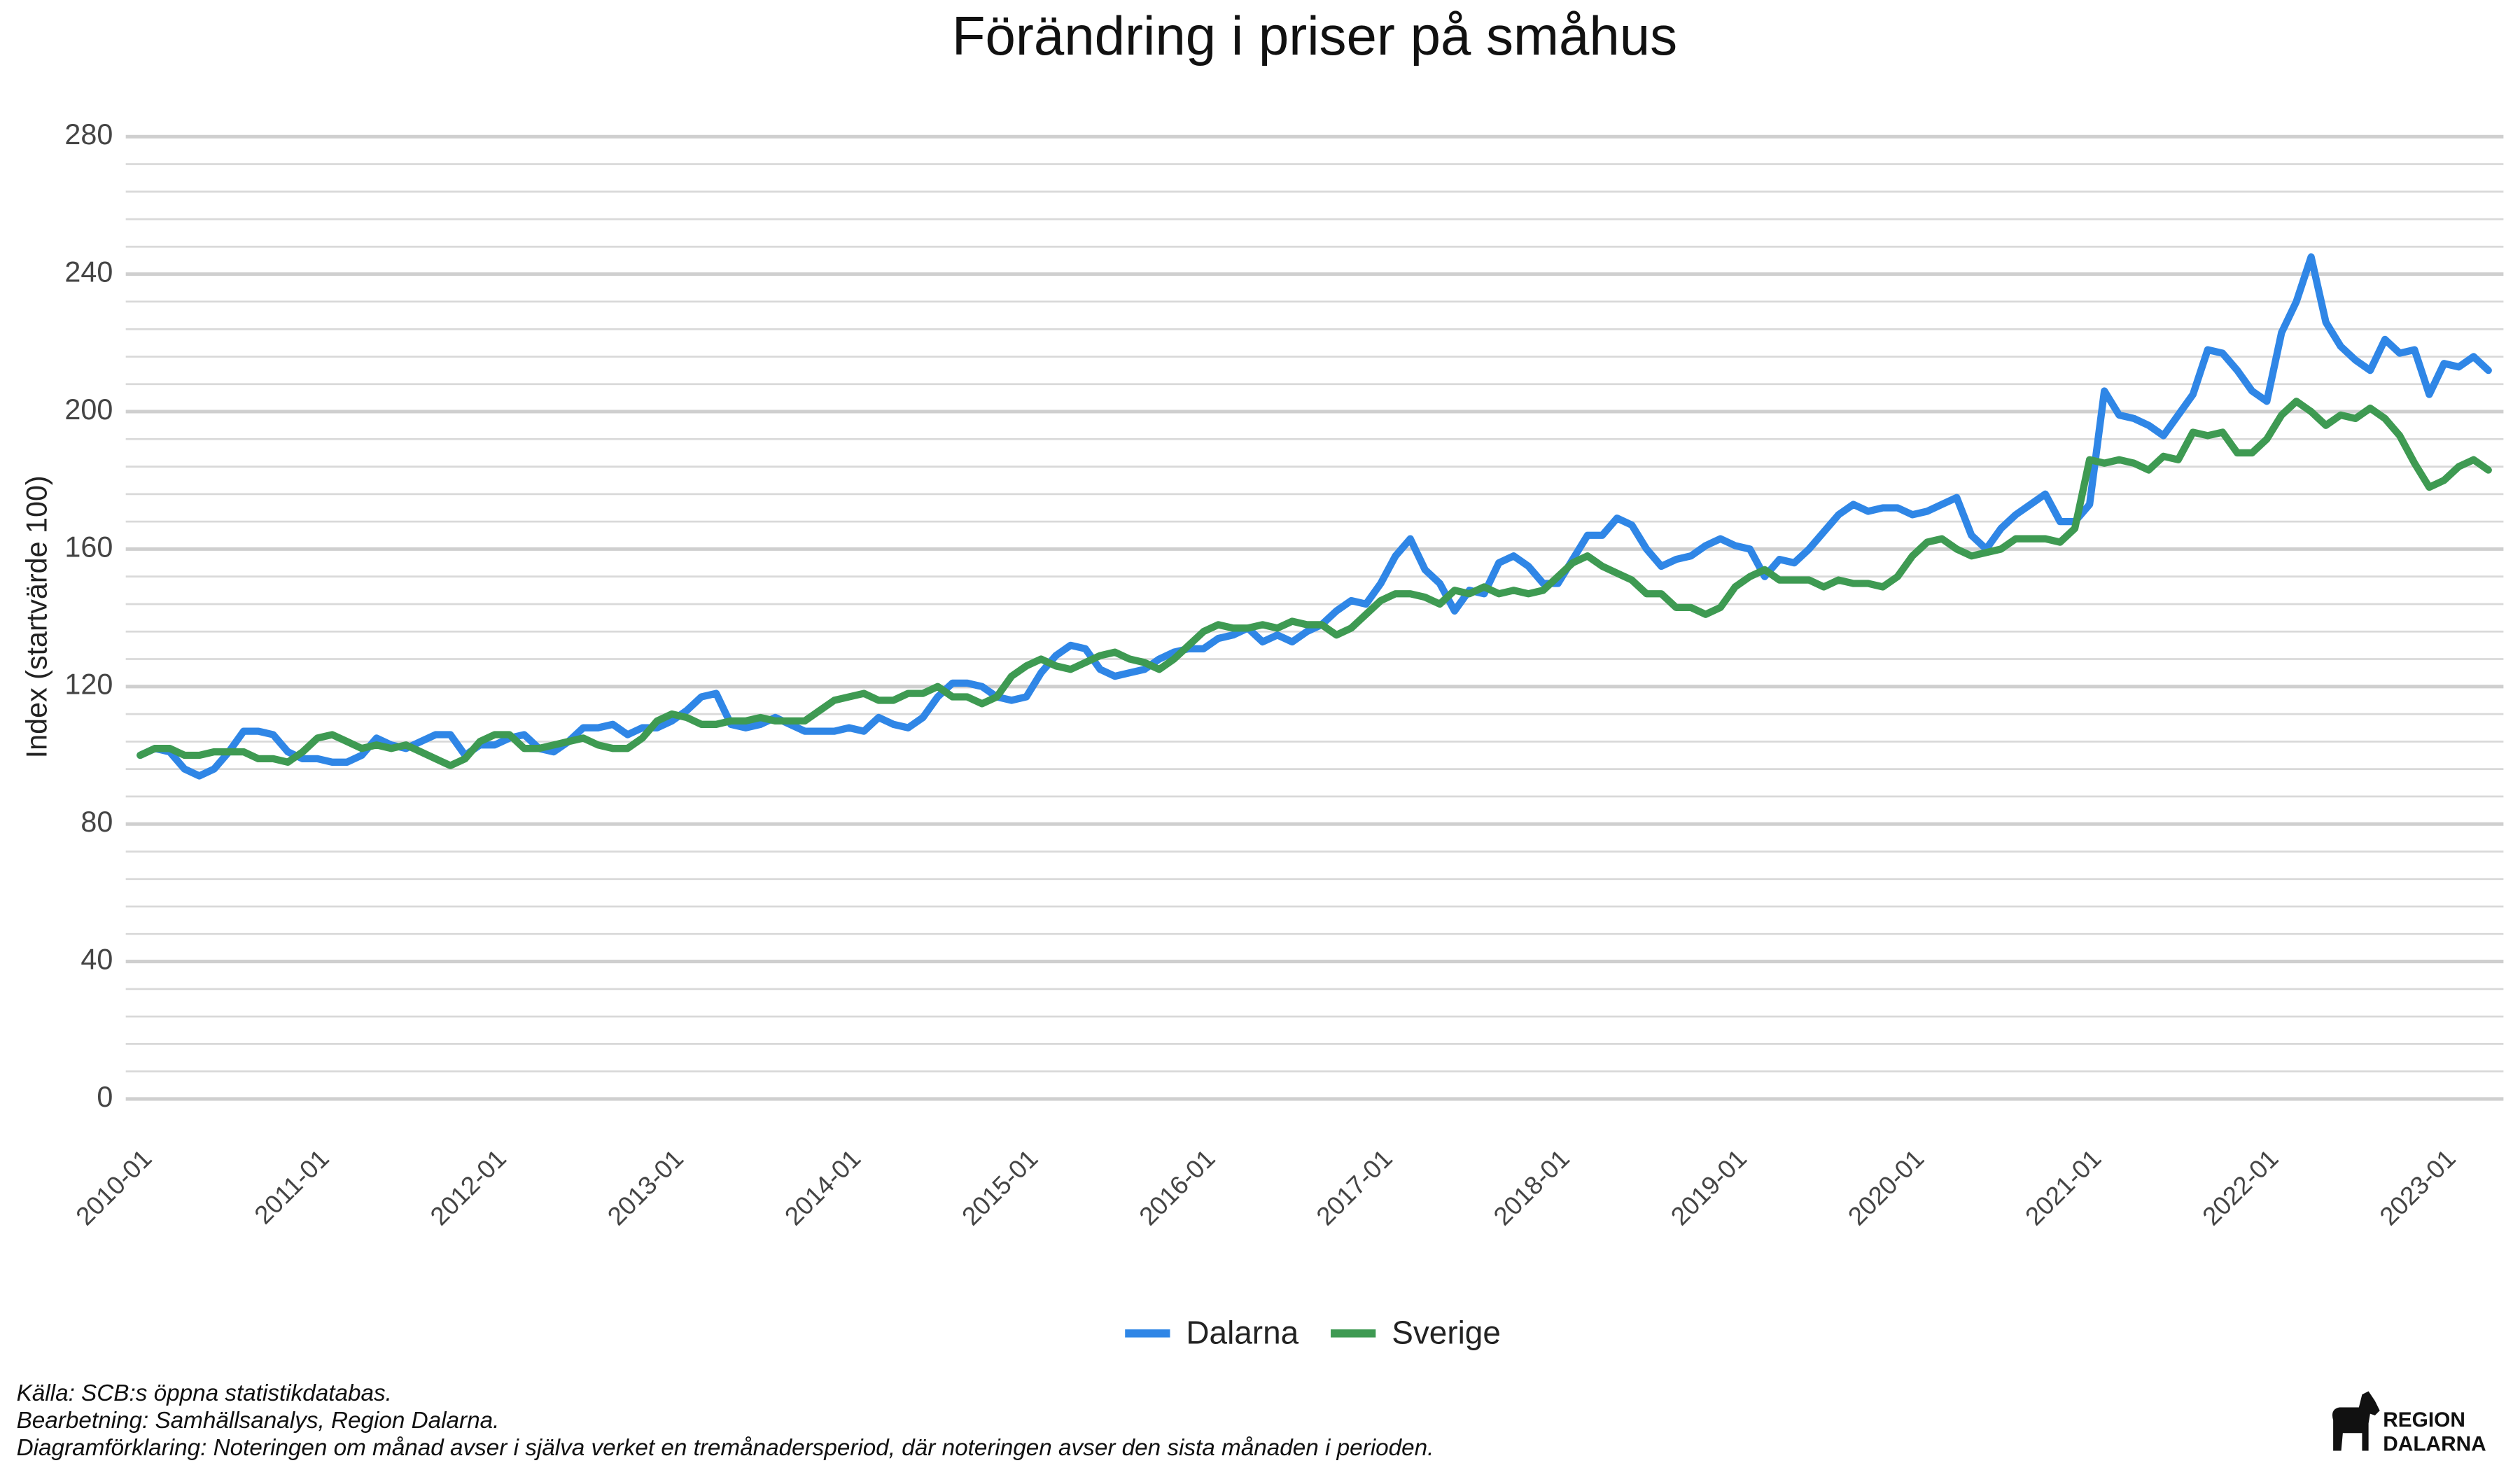 The height and width of the screenshot is (1470, 2520). What do you see at coordinates (1314, 35) in the screenshot?
I see `chart-title: Förändring i priser på småhus` at bounding box center [1314, 35].